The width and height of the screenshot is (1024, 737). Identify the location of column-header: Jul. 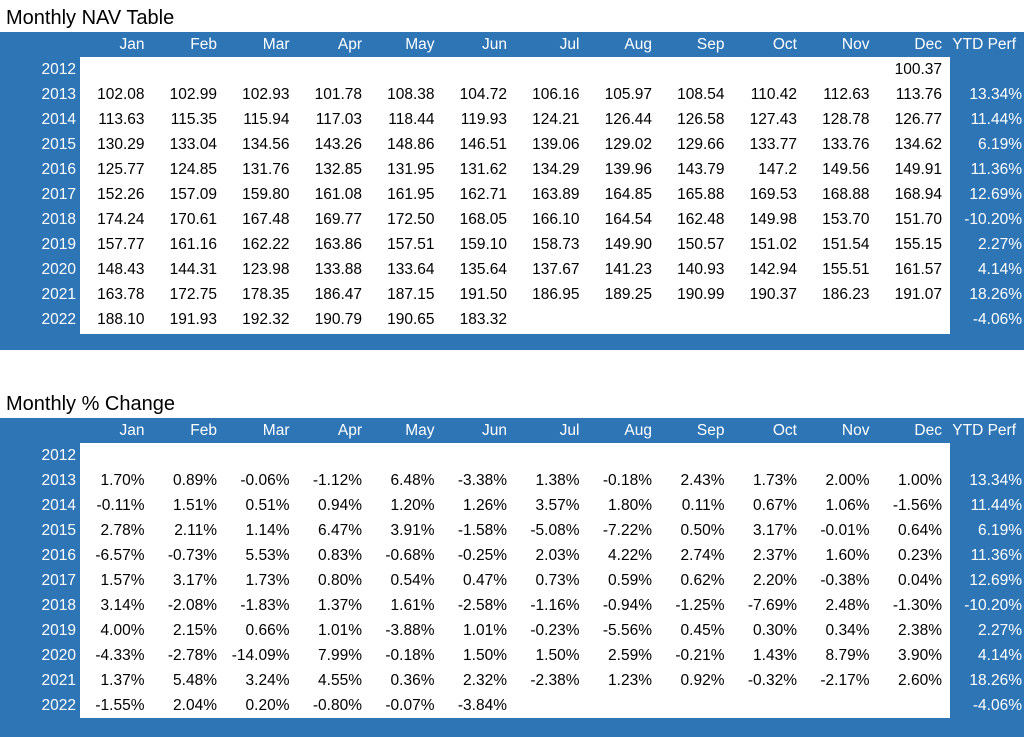
(569, 44).